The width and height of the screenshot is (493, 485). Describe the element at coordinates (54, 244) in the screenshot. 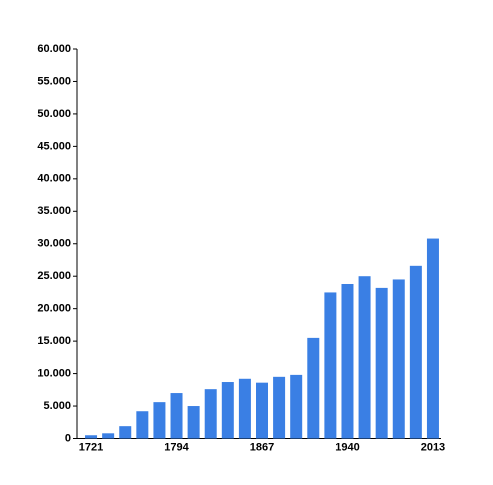

I see `y-tick-label: 30.000` at that location.